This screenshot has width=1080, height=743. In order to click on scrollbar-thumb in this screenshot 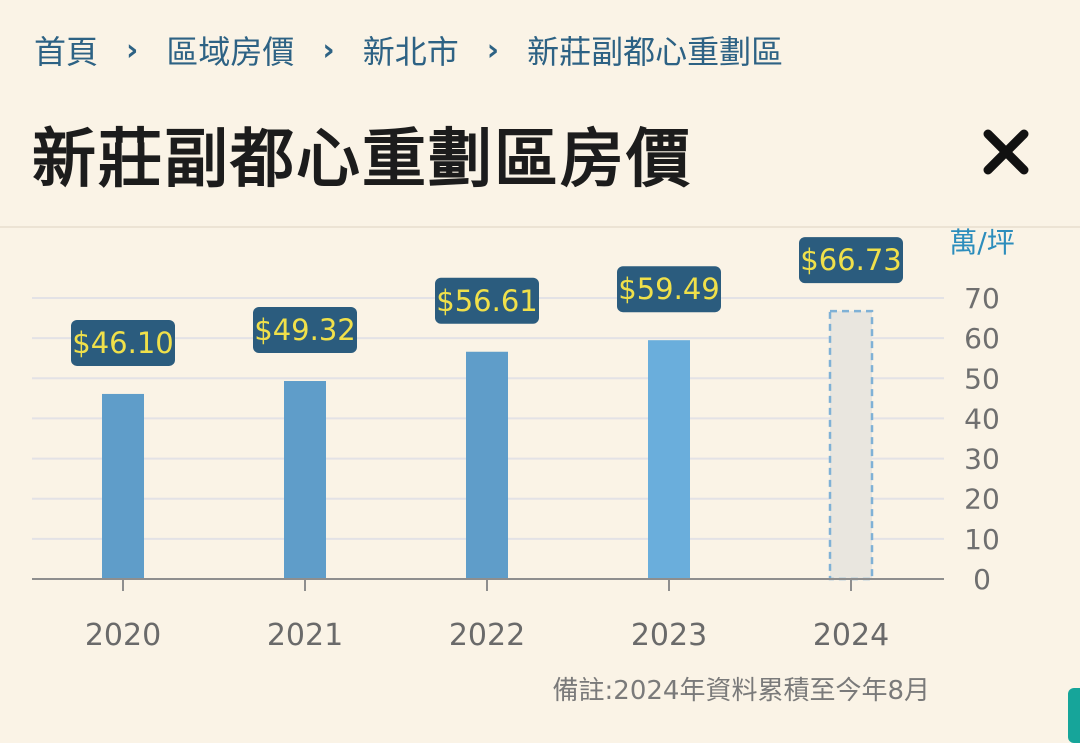, I will do `click(1074, 715)`.